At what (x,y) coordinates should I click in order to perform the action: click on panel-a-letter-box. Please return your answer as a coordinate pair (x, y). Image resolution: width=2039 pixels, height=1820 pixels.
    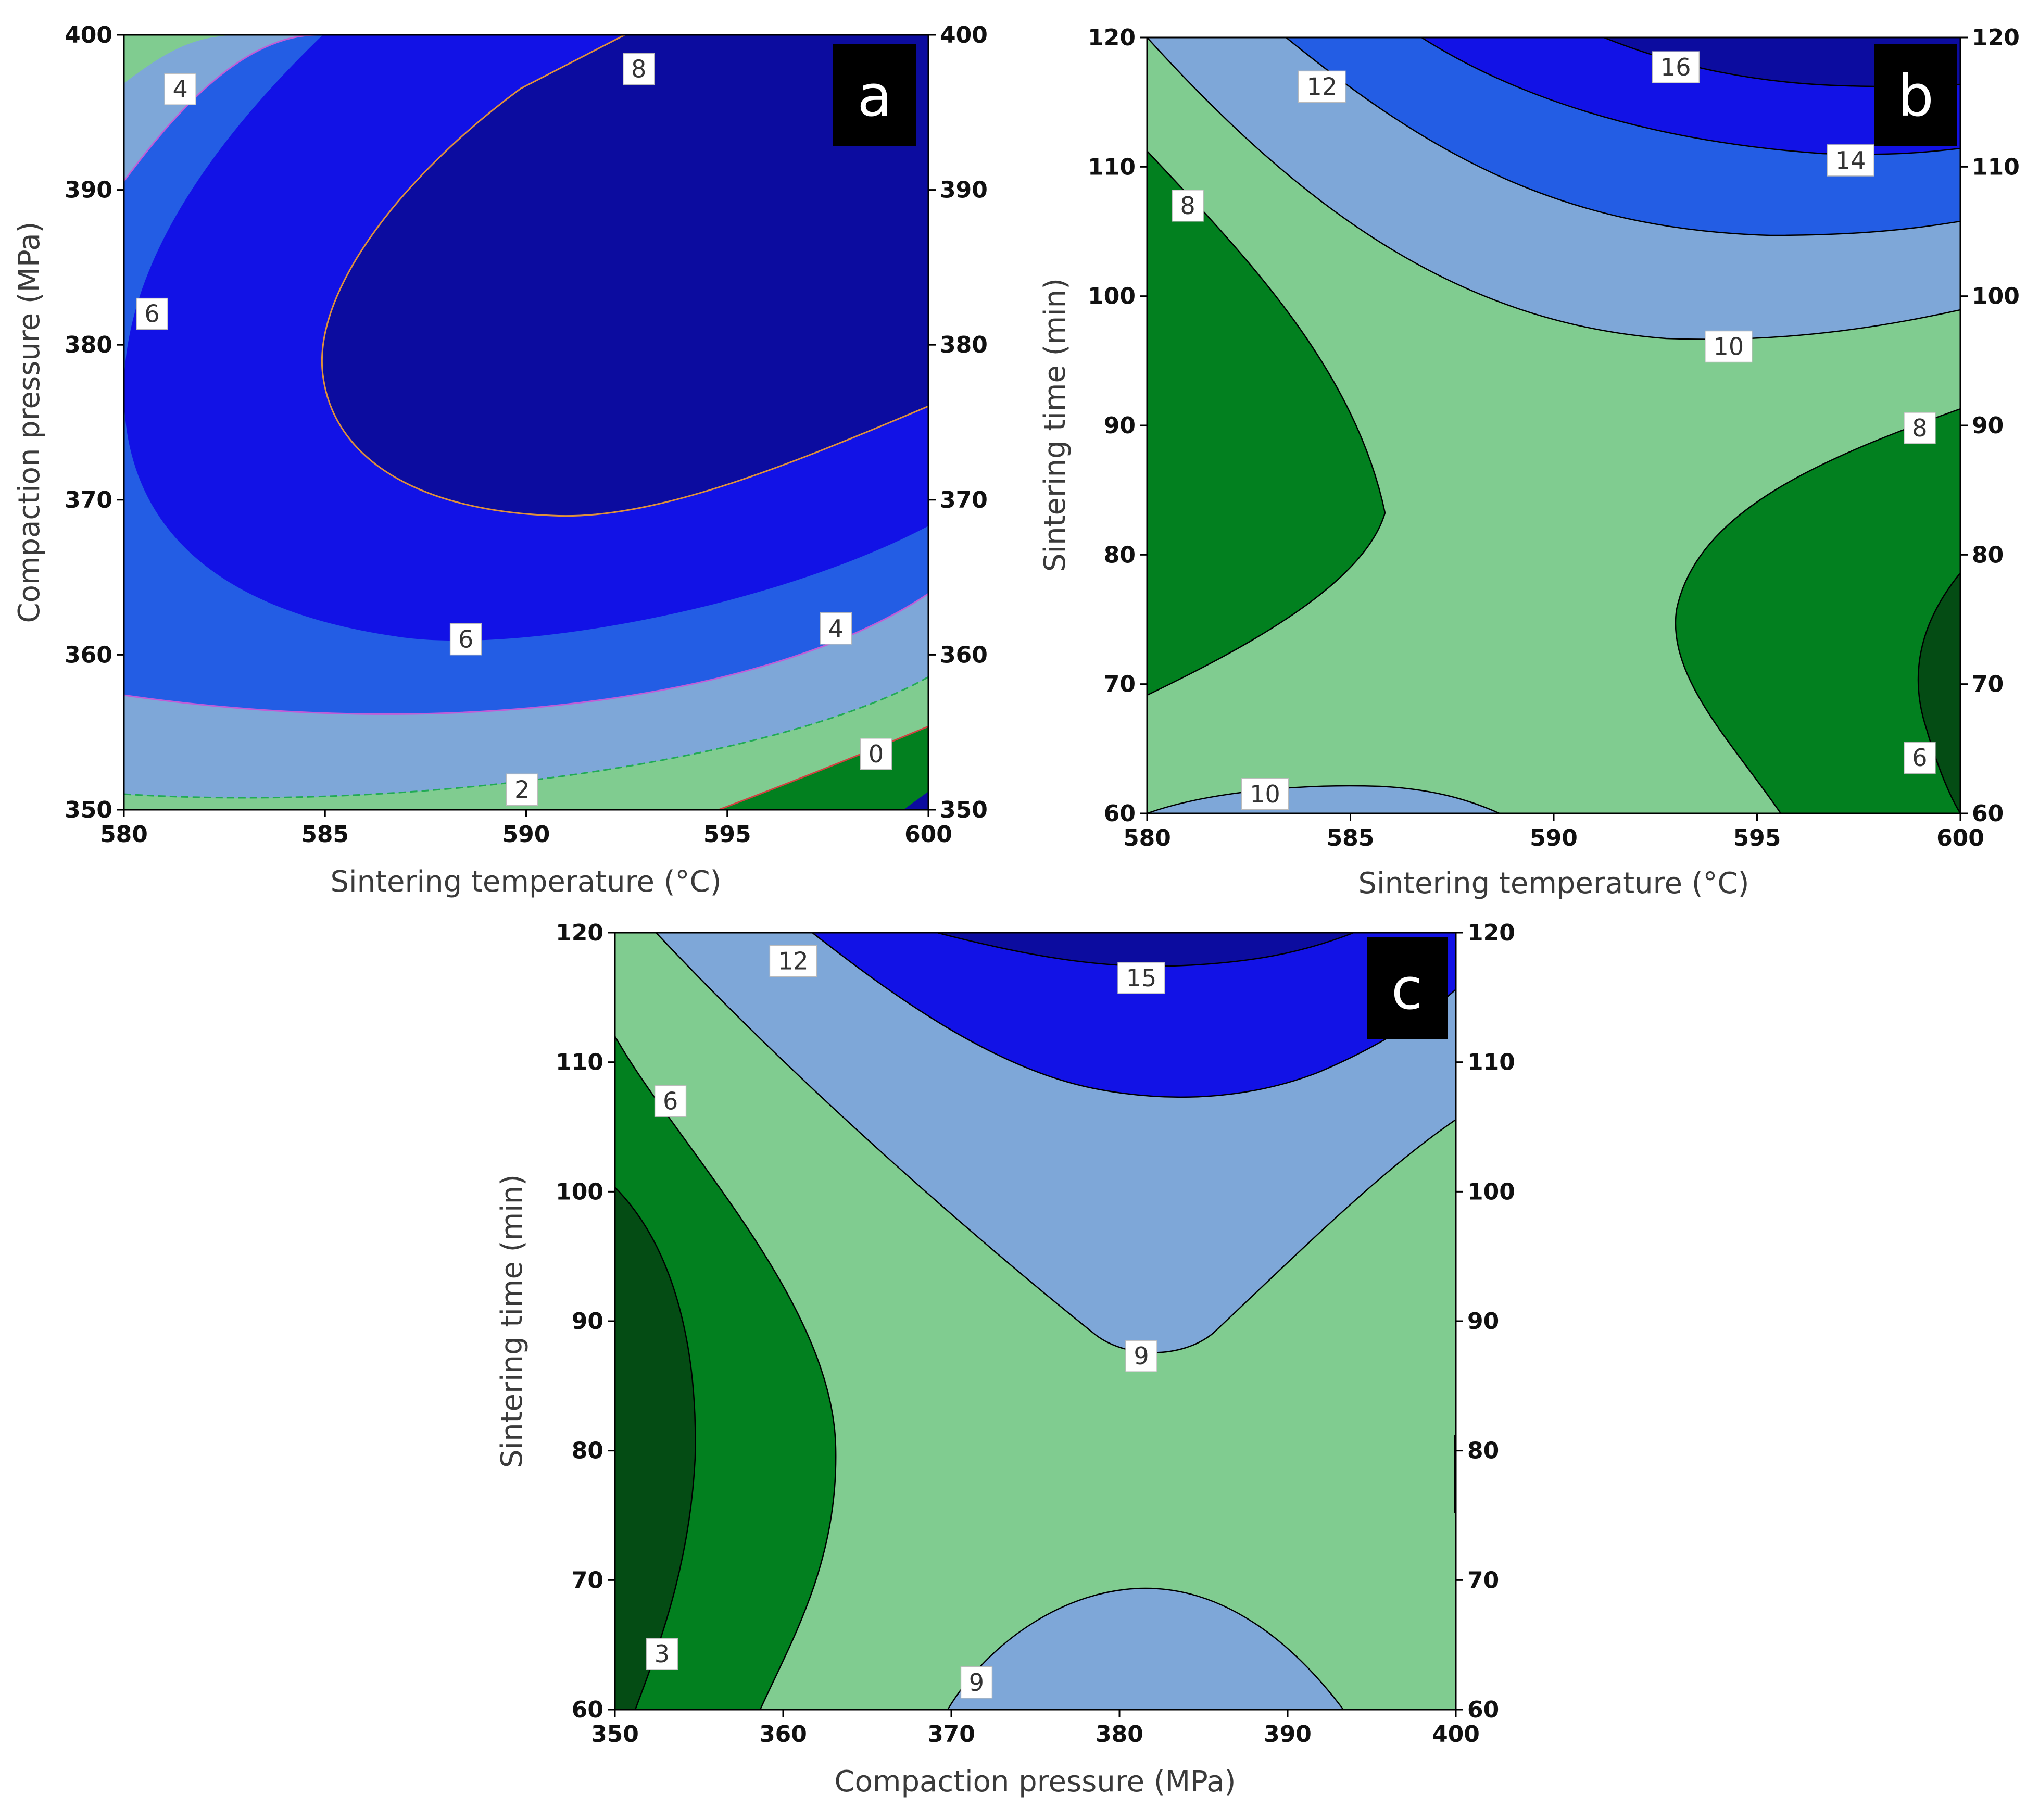
    Looking at the image, I should click on (874, 95).